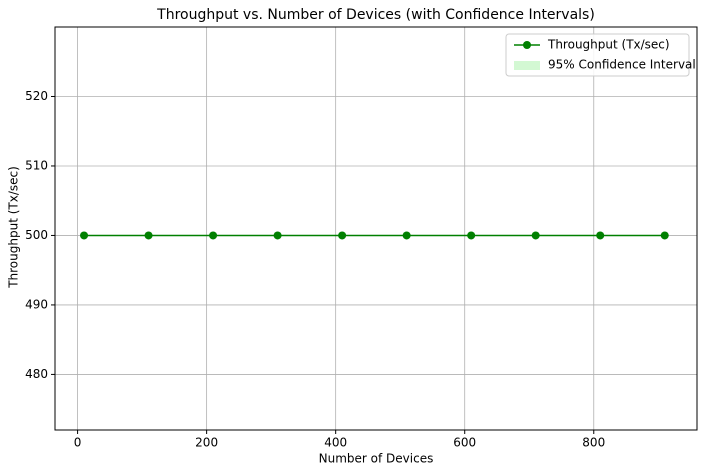  What do you see at coordinates (14, 227) in the screenshot?
I see `y-axis-label: Throughput (Tx/sec)` at bounding box center [14, 227].